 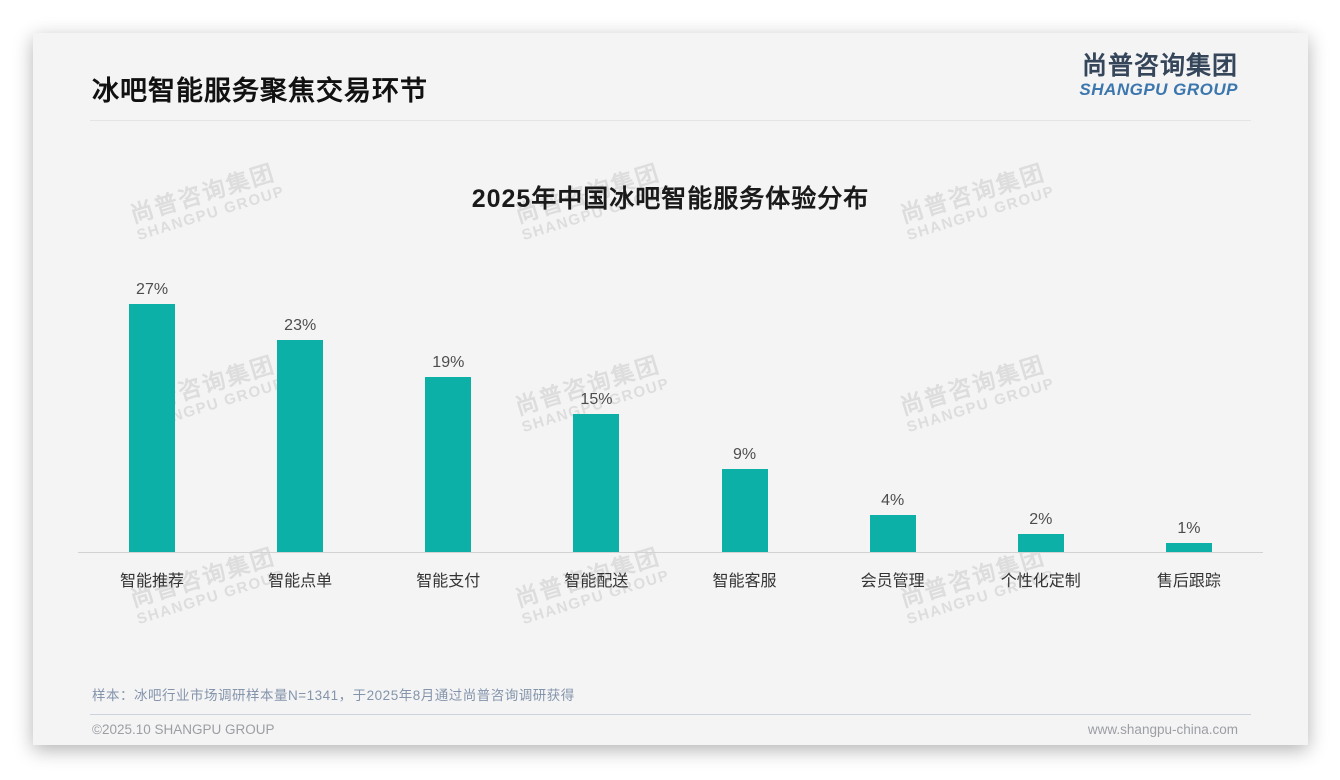 What do you see at coordinates (1162, 729) in the screenshot?
I see `website-url: www.shangpu-china.com` at bounding box center [1162, 729].